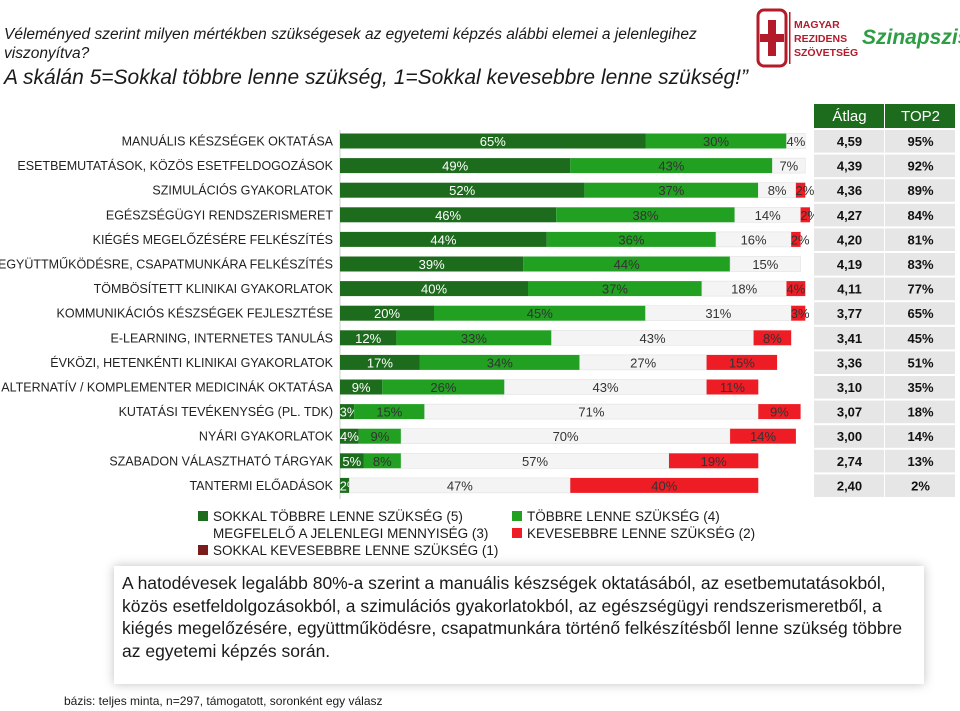  I want to click on data-label: 17%, so click(380, 362).